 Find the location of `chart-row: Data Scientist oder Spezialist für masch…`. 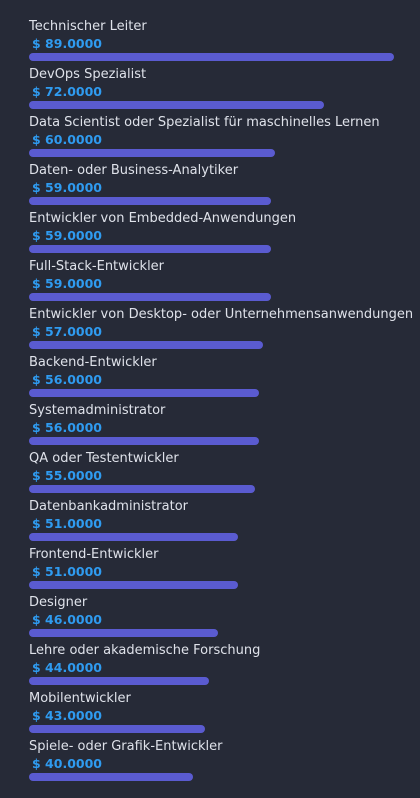

chart-row: Data Scientist oder Spezialist für masch… is located at coordinates (210, 137).